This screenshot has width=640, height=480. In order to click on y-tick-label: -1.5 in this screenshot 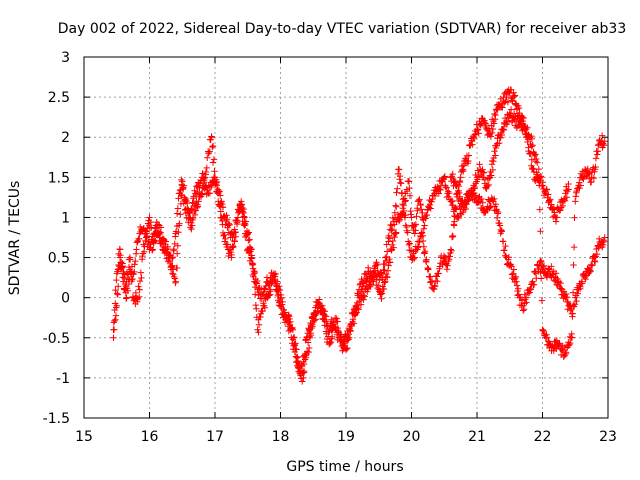, I will do `click(56, 419)`.